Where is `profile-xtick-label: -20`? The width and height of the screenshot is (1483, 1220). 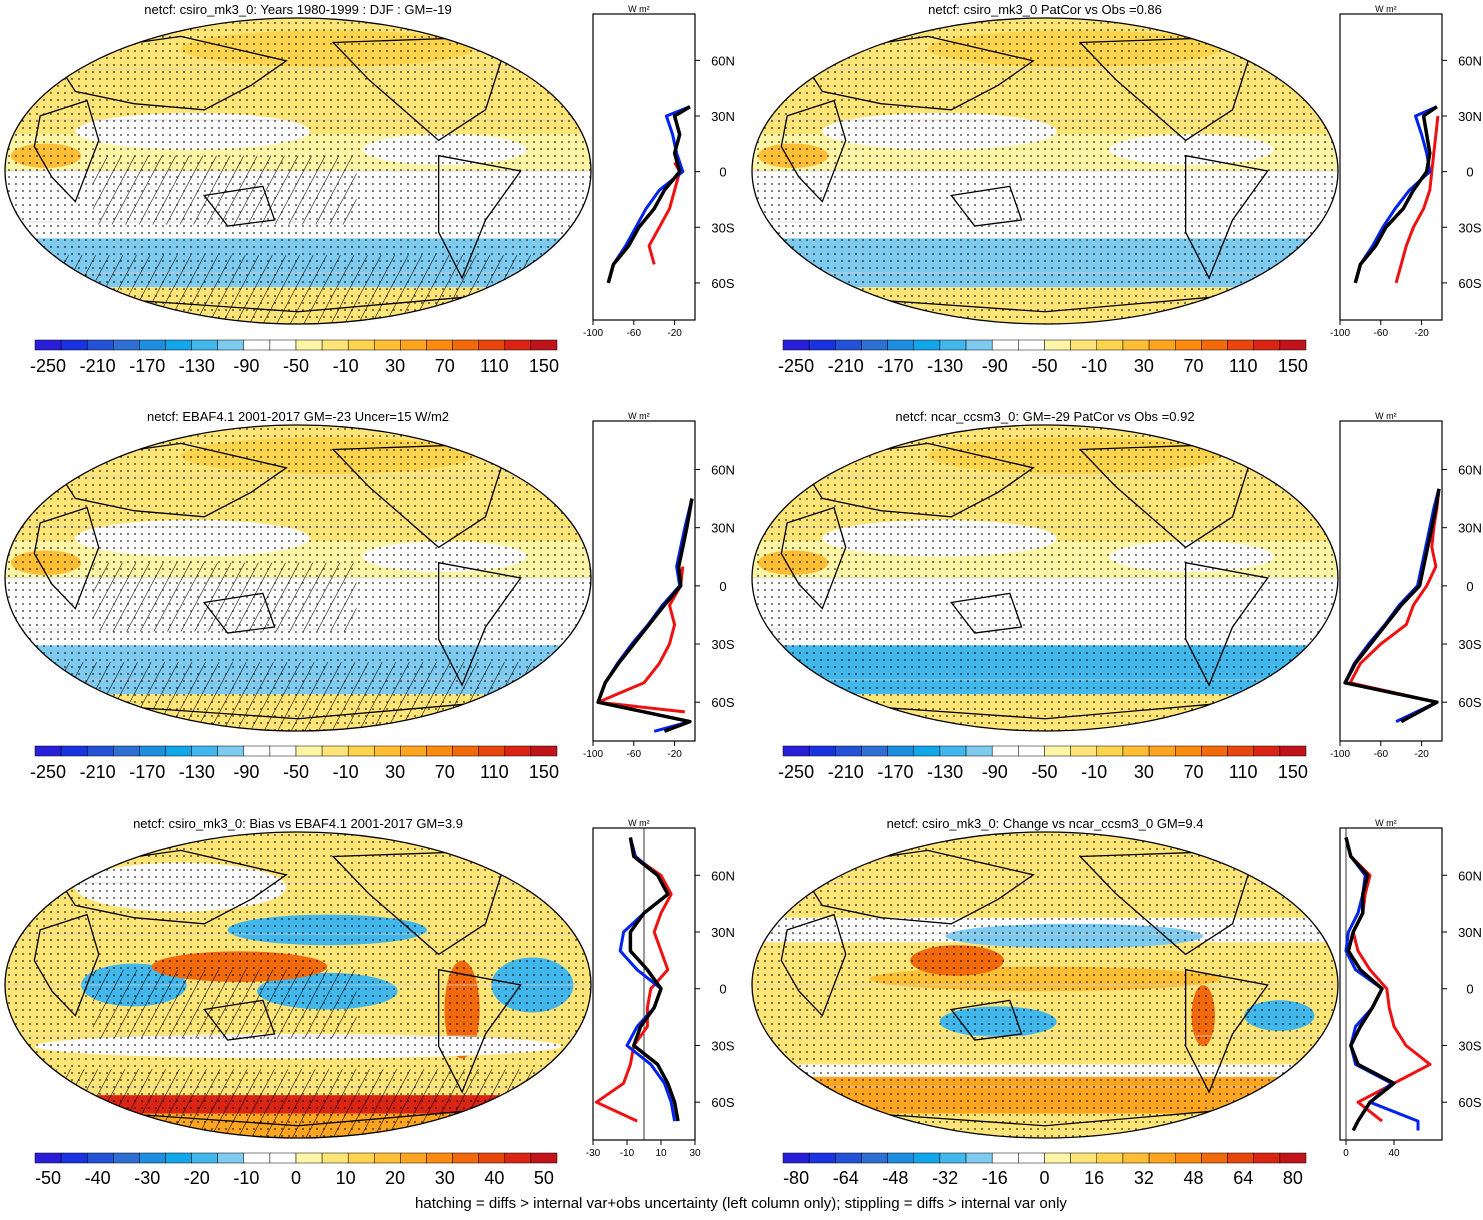 profile-xtick-label: -20 is located at coordinates (674, 754).